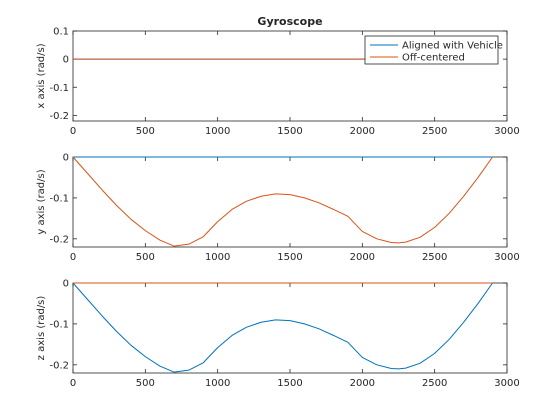 The image size is (560, 420). I want to click on y-axis-label: x axis (rad/s), so click(41, 75).